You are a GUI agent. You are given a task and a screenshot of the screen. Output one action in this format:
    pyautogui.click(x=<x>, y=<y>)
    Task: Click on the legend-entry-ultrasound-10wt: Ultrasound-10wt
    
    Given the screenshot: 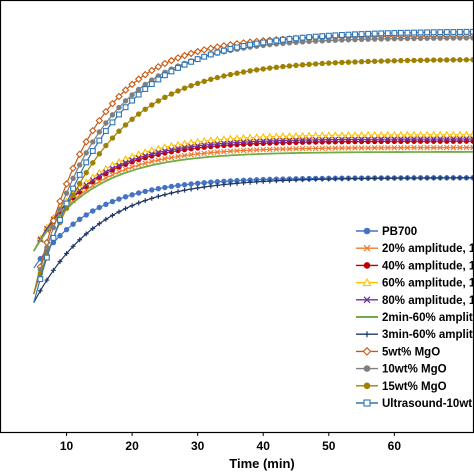 What is the action you would take?
    pyautogui.click(x=414, y=404)
    